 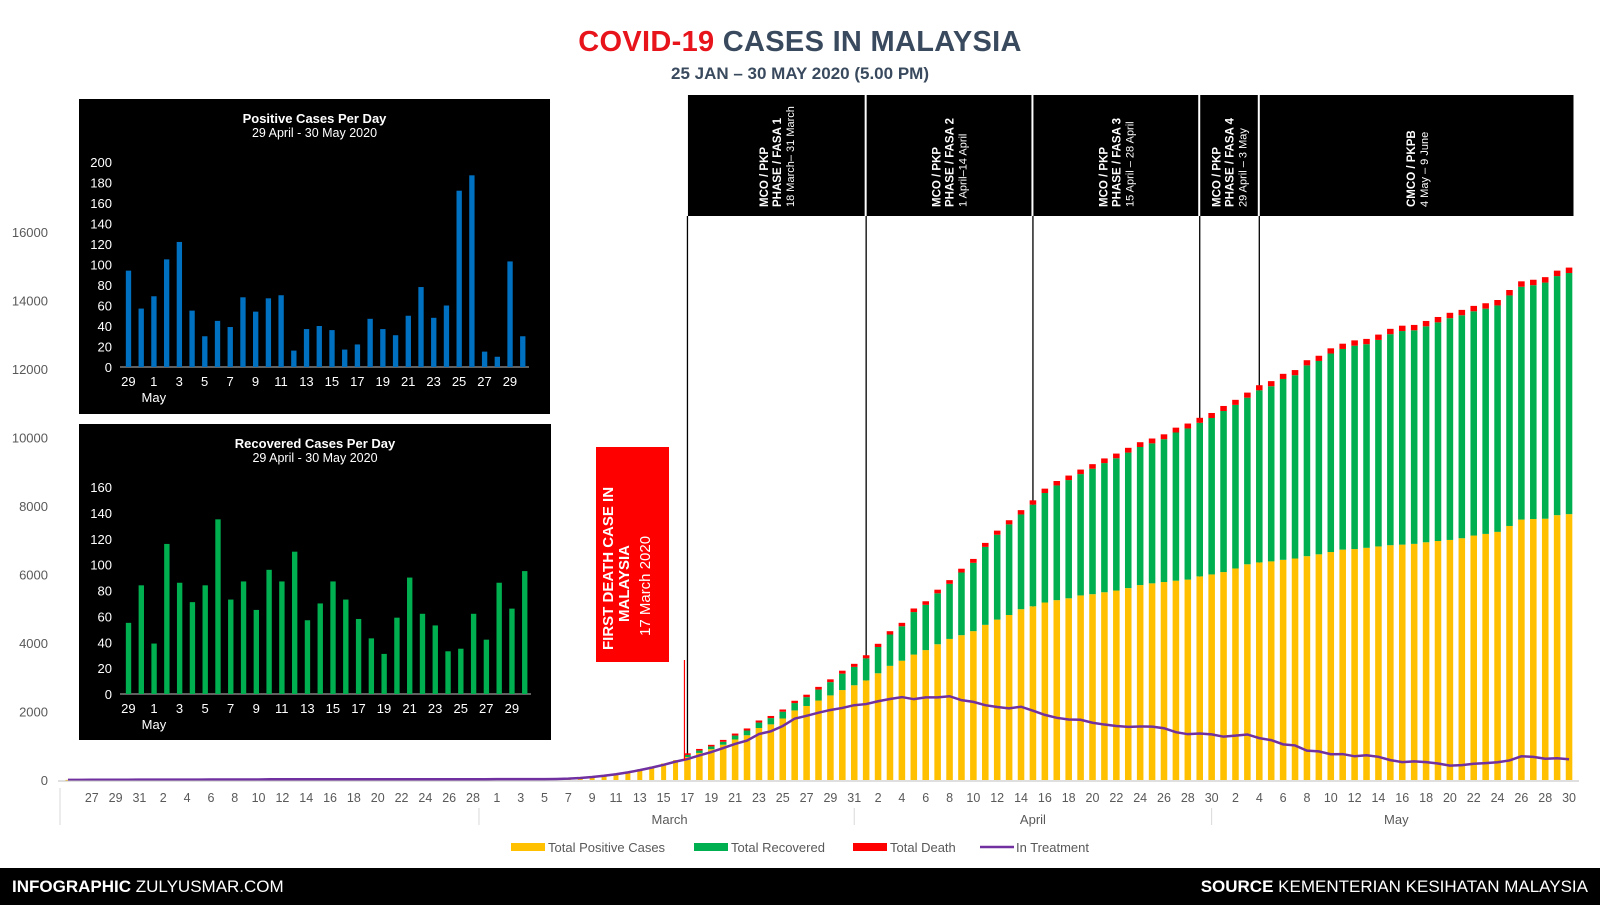 I want to click on inset-x-label: May, so click(x=154, y=397).